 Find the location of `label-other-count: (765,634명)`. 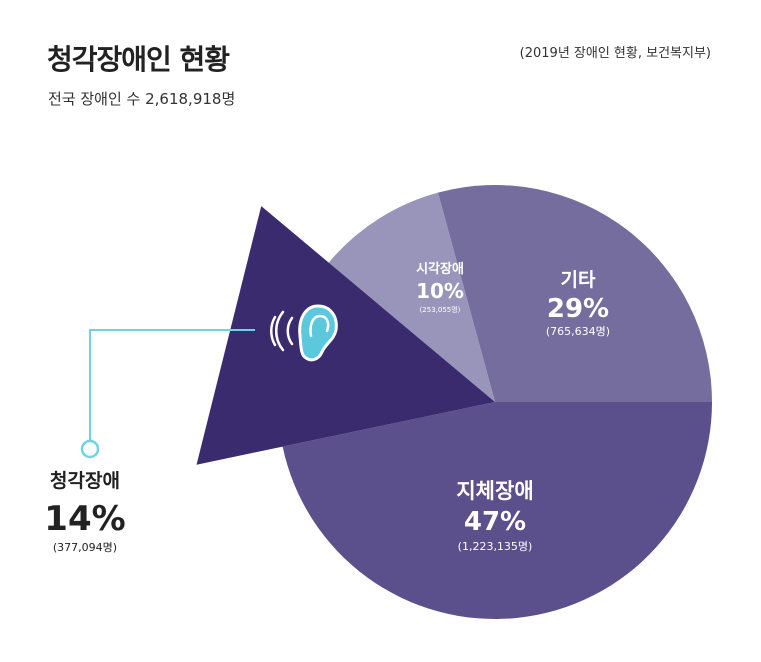

label-other-count: (765,634명) is located at coordinates (578, 331).